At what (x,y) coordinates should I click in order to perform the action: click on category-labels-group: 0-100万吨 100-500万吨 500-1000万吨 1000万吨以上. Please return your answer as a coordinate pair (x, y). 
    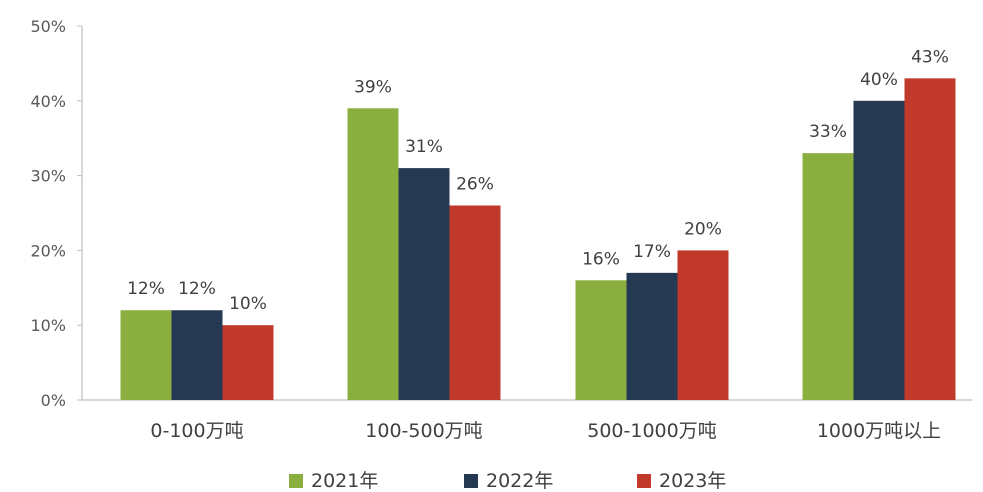
    Looking at the image, I should click on (545, 431).